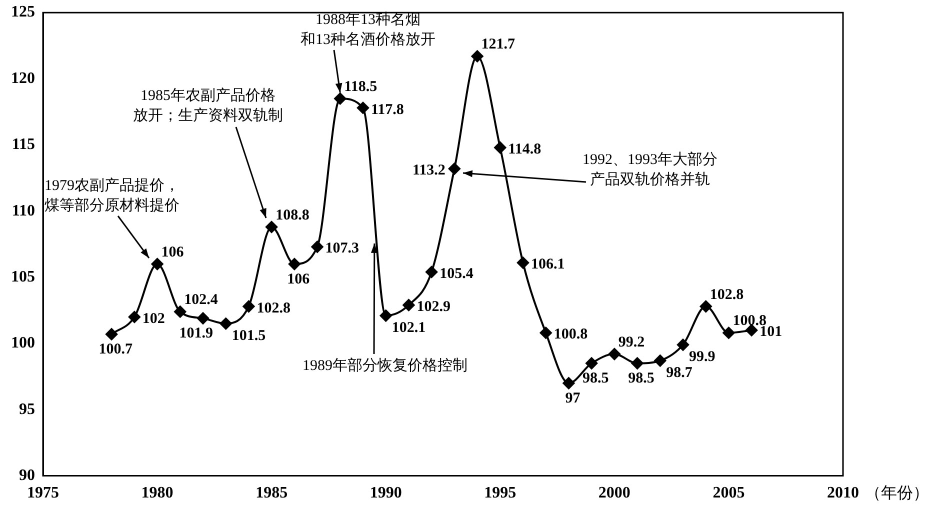 The height and width of the screenshot is (506, 943). Describe the element at coordinates (23, 211) in the screenshot. I see `y-tick-label: 110` at that location.